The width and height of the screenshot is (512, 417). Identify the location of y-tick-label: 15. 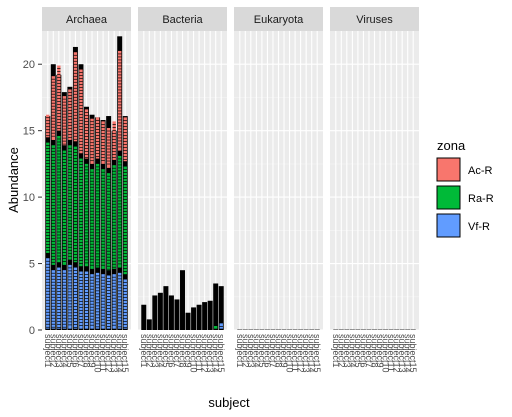
(29, 132).